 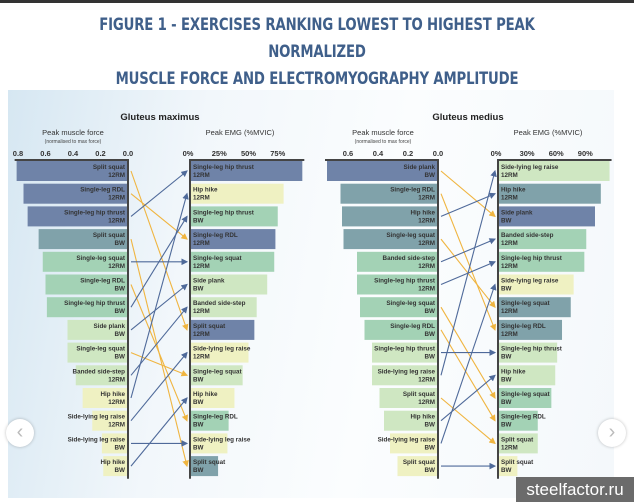 I want to click on force-tick-label: 0.0, so click(x=128, y=153).